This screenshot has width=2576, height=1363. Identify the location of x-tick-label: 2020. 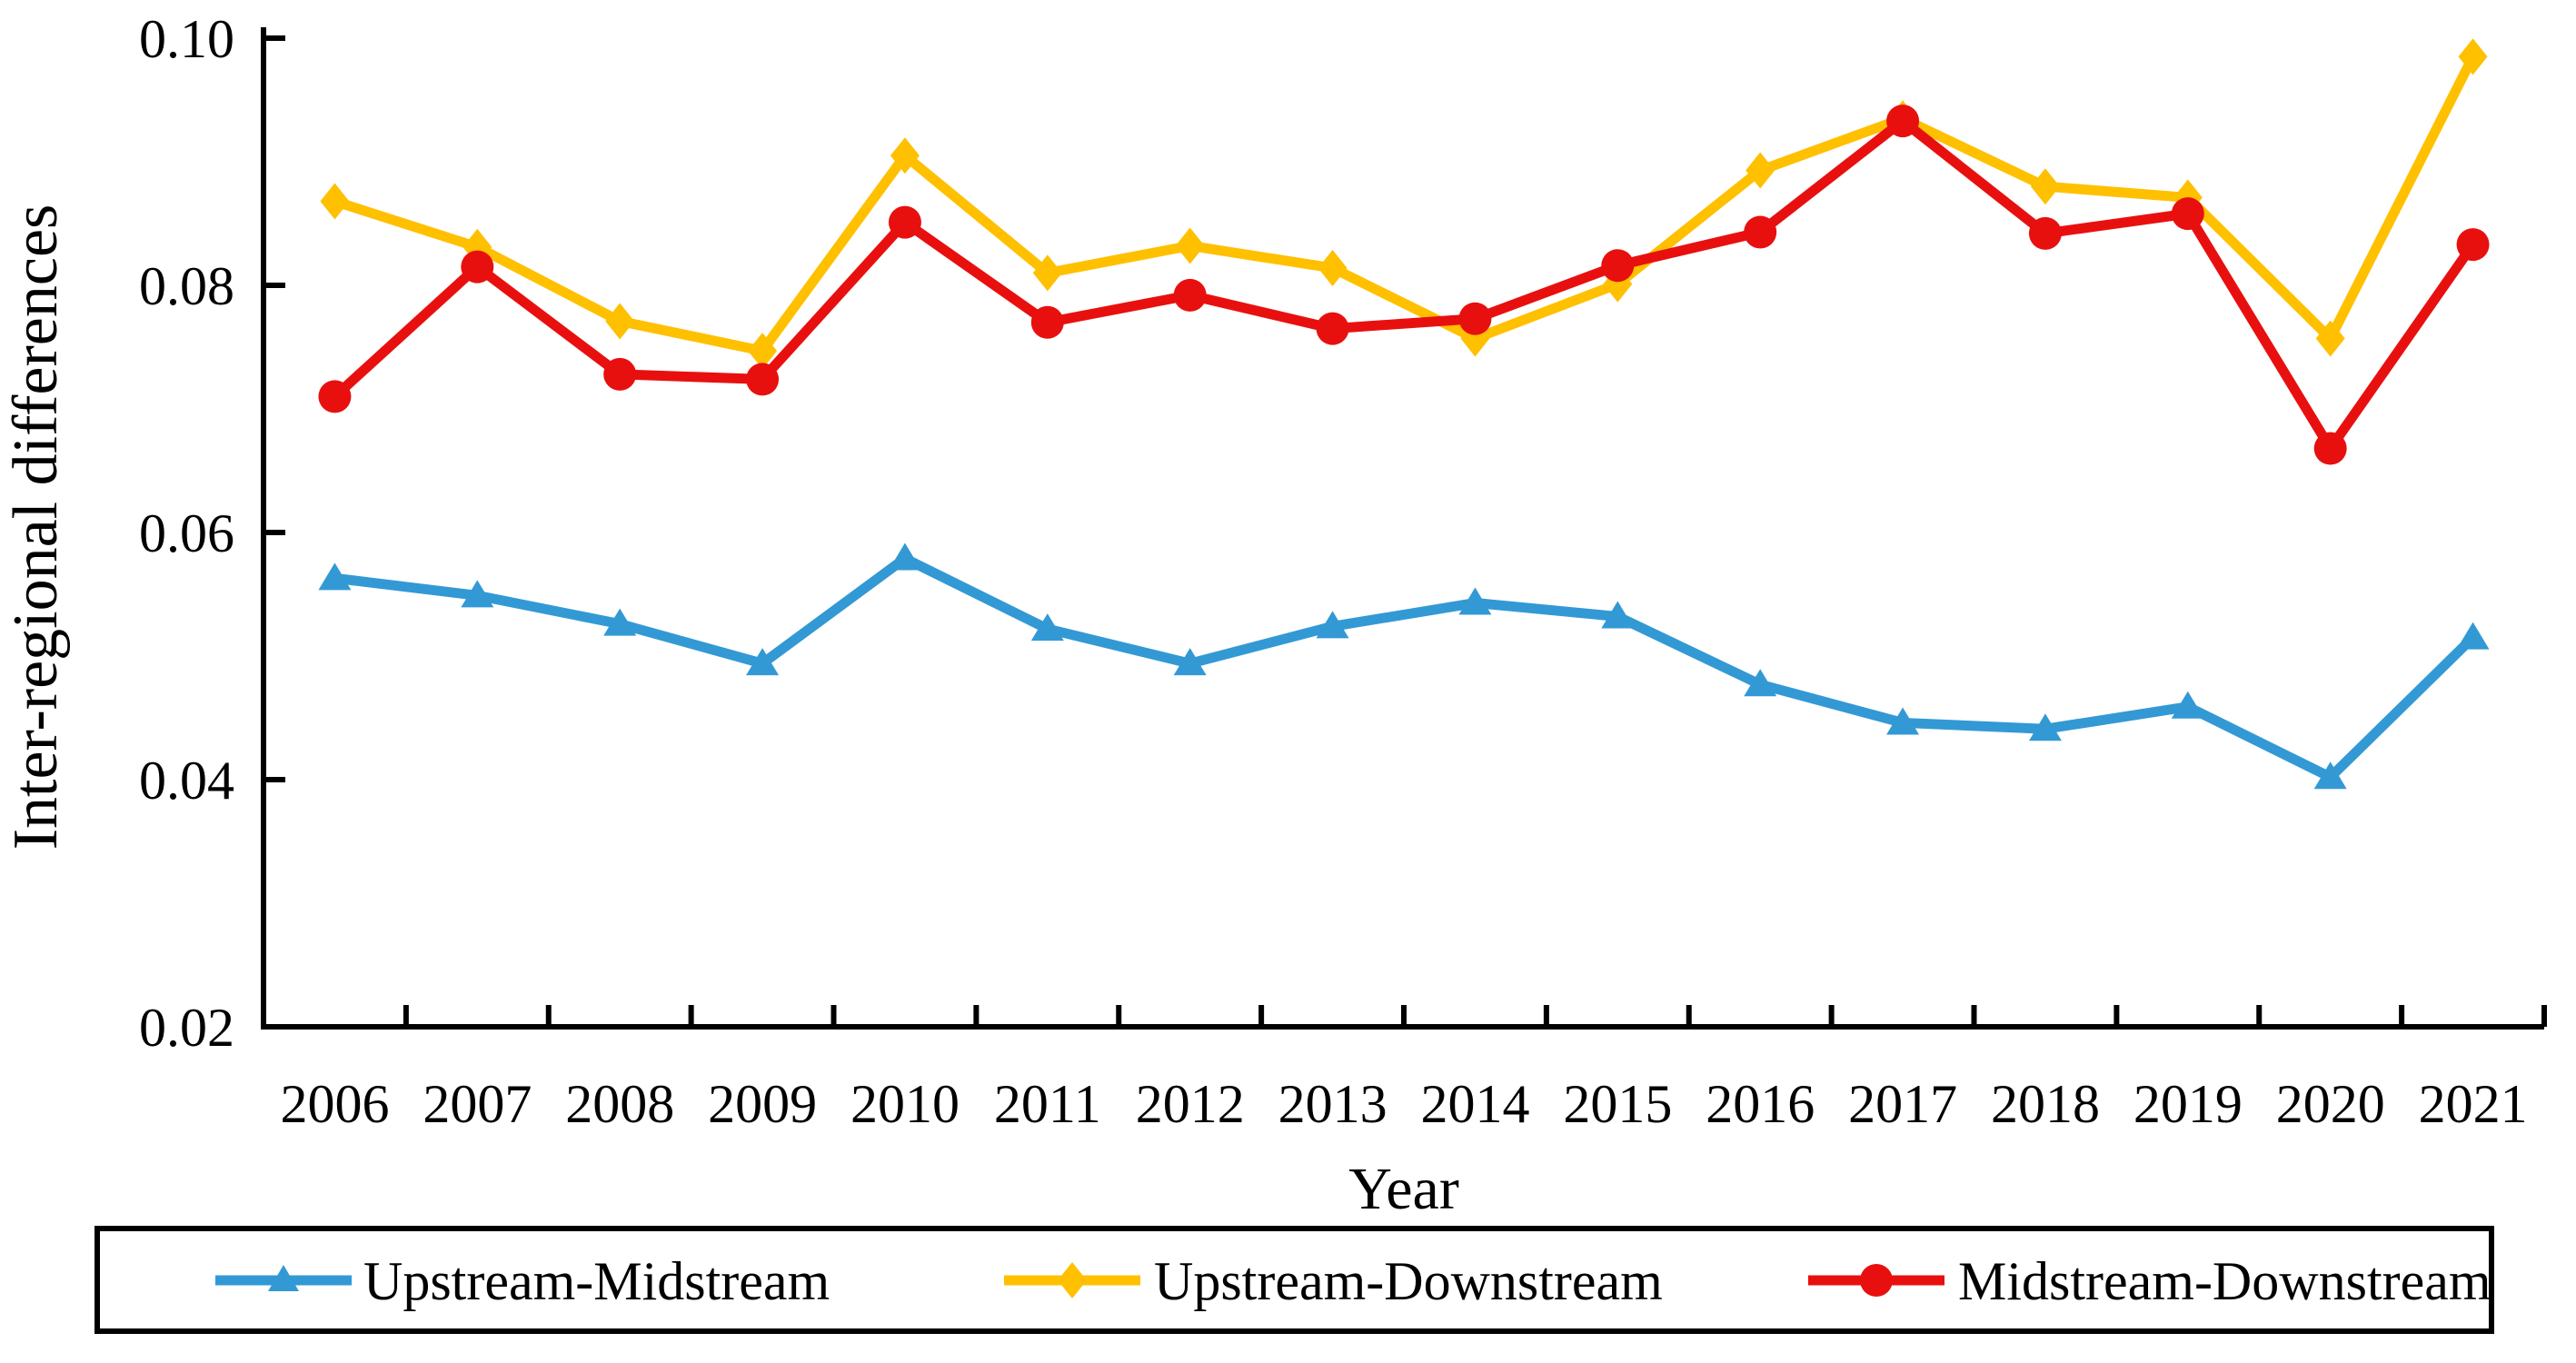
(2330, 1104).